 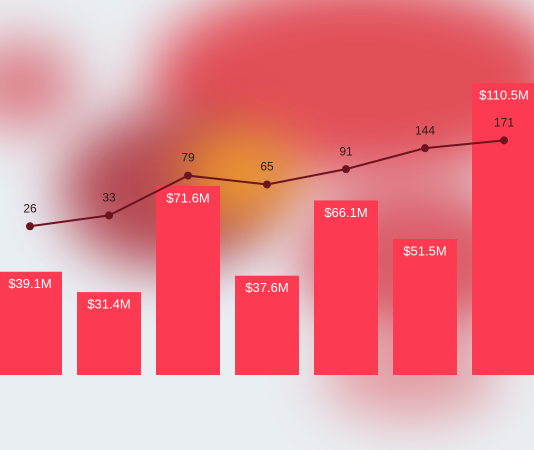 What do you see at coordinates (109, 198) in the screenshot?
I see `line-value-label: 33` at bounding box center [109, 198].